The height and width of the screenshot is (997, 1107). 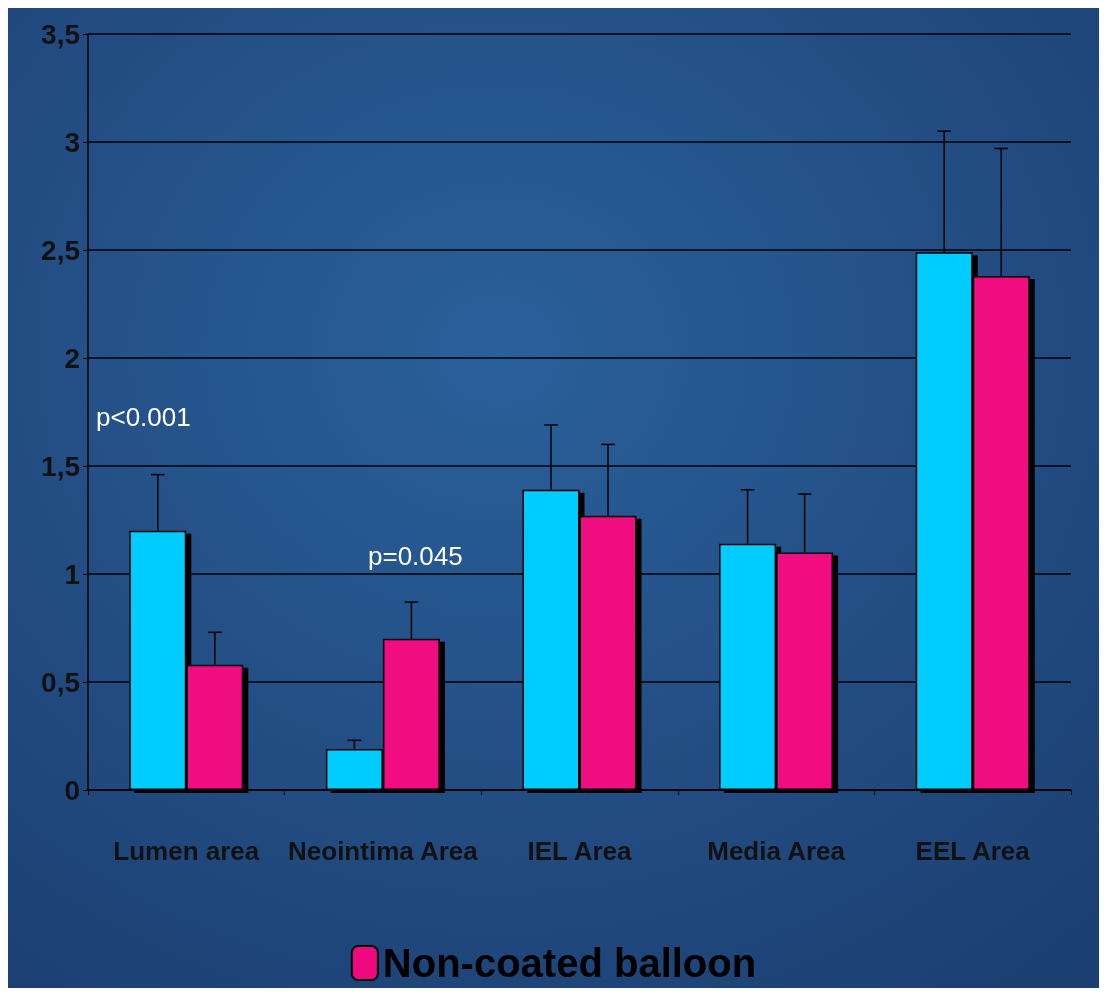 I want to click on y-tick-label: 1,5, so click(x=60, y=466).